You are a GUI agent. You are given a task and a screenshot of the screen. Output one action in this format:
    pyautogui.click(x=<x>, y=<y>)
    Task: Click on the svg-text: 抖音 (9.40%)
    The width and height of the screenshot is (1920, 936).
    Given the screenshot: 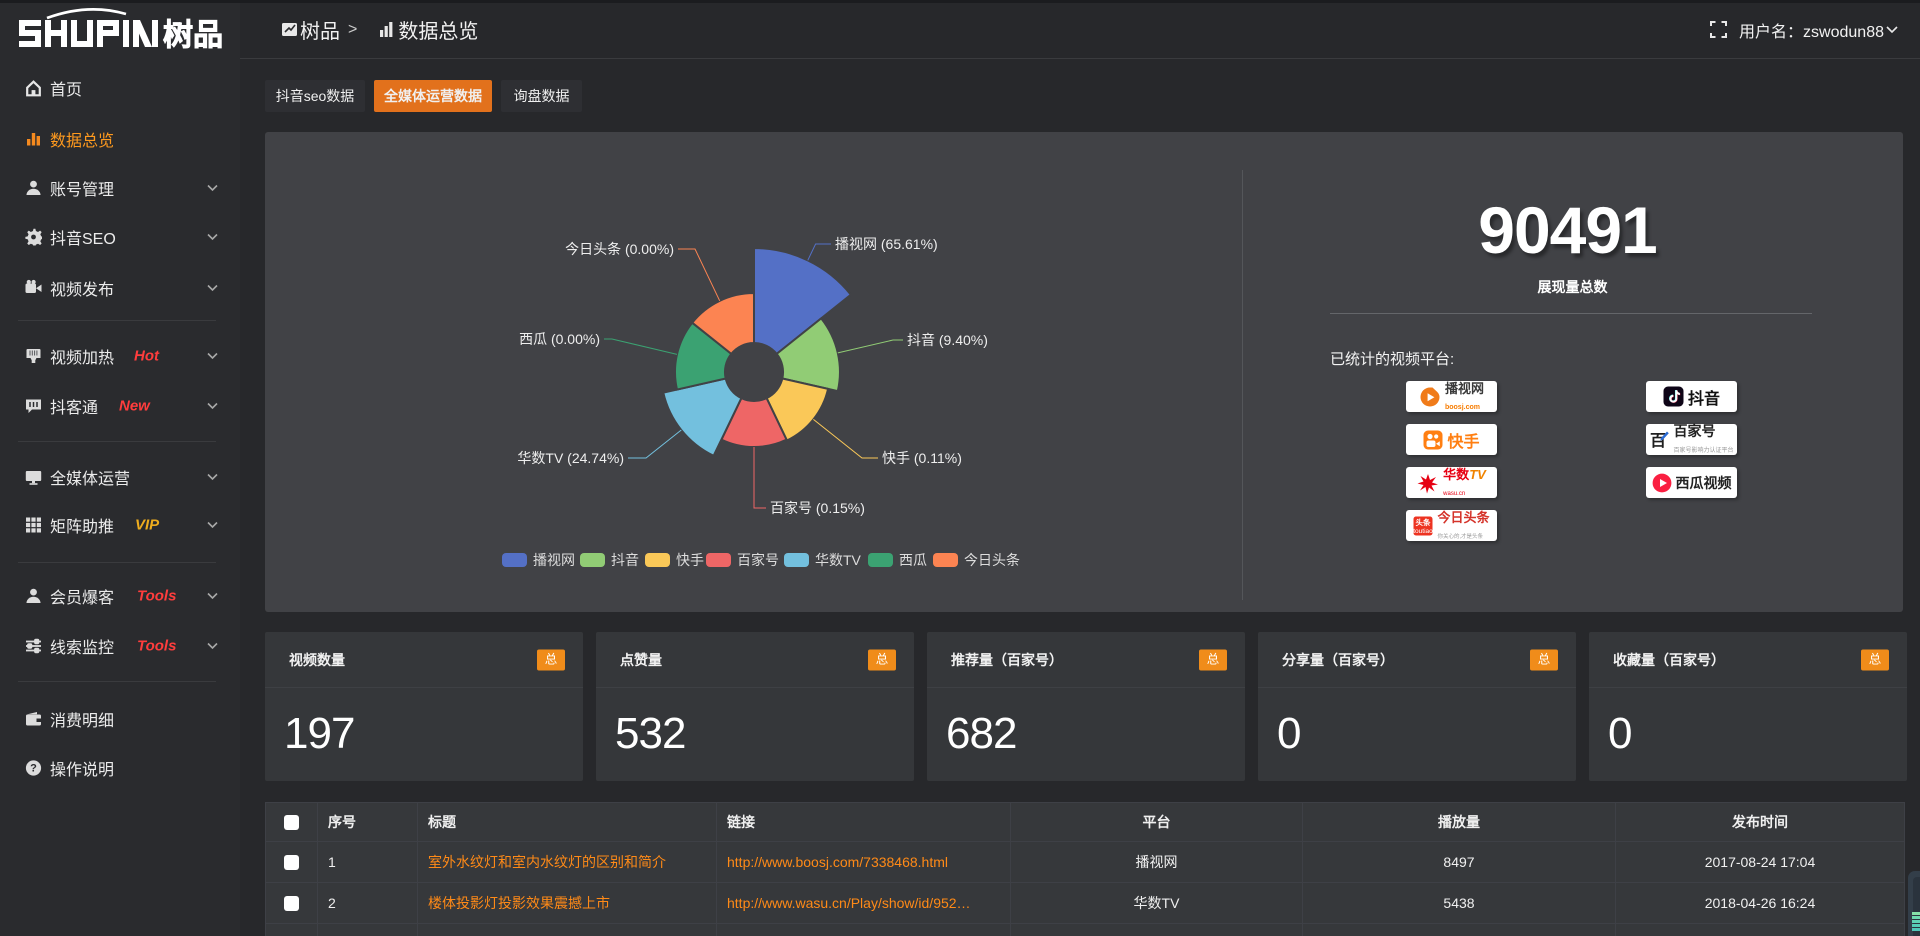 What is the action you would take?
    pyautogui.click(x=947, y=340)
    